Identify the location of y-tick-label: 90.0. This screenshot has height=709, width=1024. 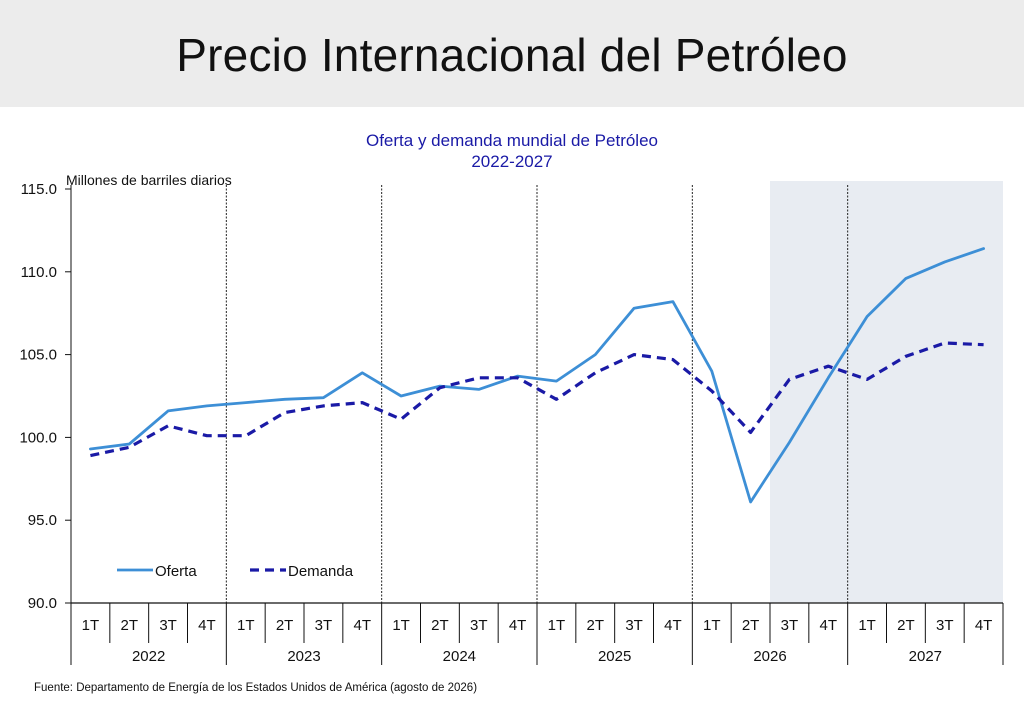
(42, 603).